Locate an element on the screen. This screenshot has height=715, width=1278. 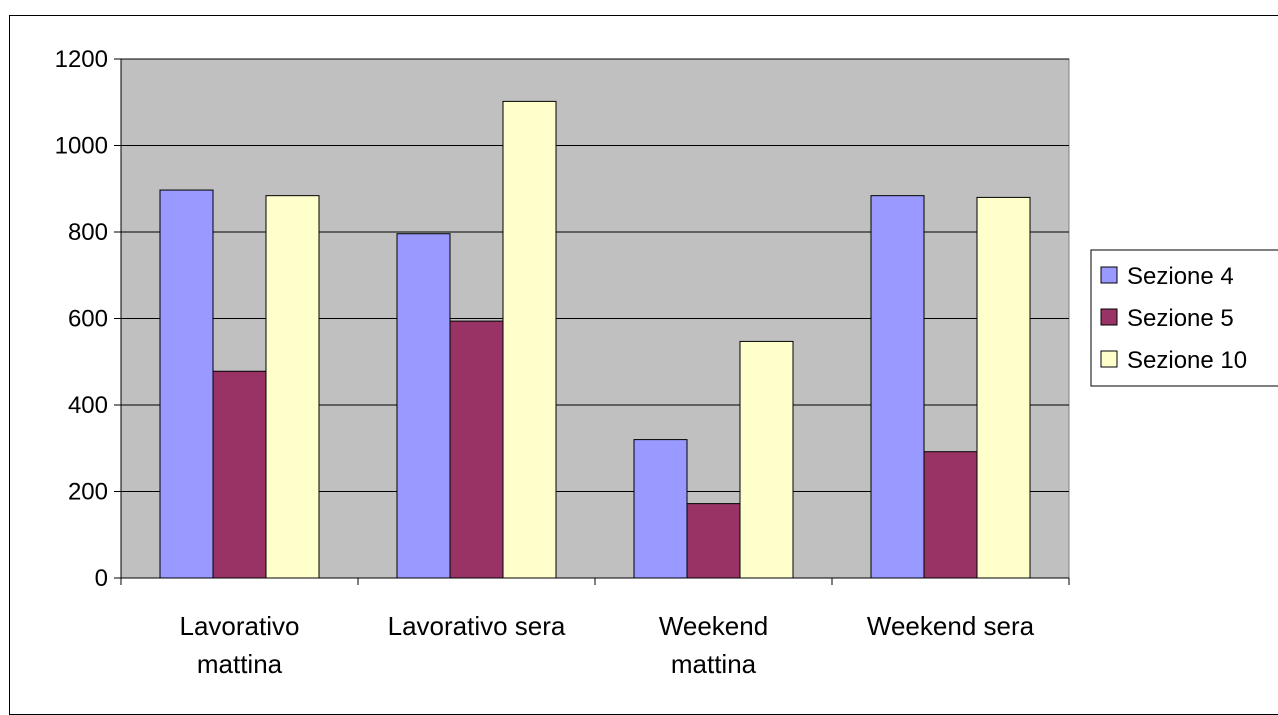
y-tick-label: 200 is located at coordinates (88, 492).